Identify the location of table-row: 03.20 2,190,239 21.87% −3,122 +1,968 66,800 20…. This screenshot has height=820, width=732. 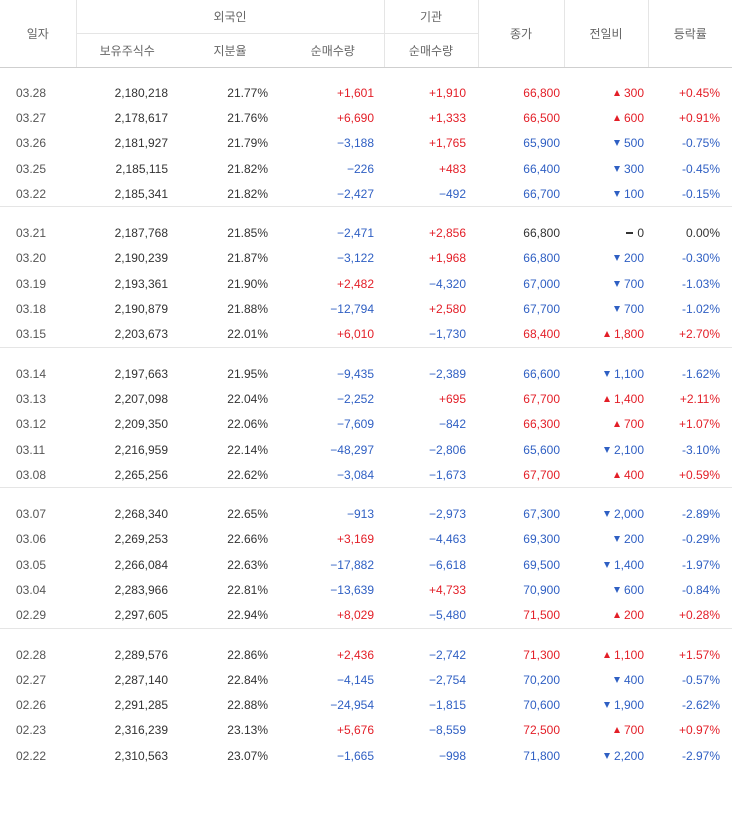
(366, 258).